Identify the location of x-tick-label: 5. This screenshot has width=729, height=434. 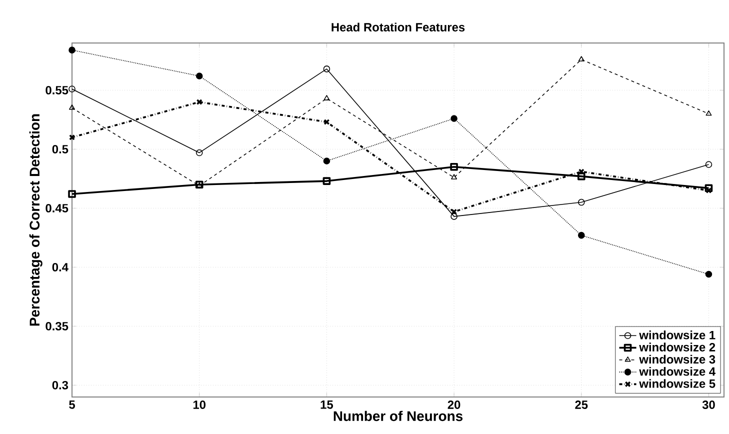
(72, 404).